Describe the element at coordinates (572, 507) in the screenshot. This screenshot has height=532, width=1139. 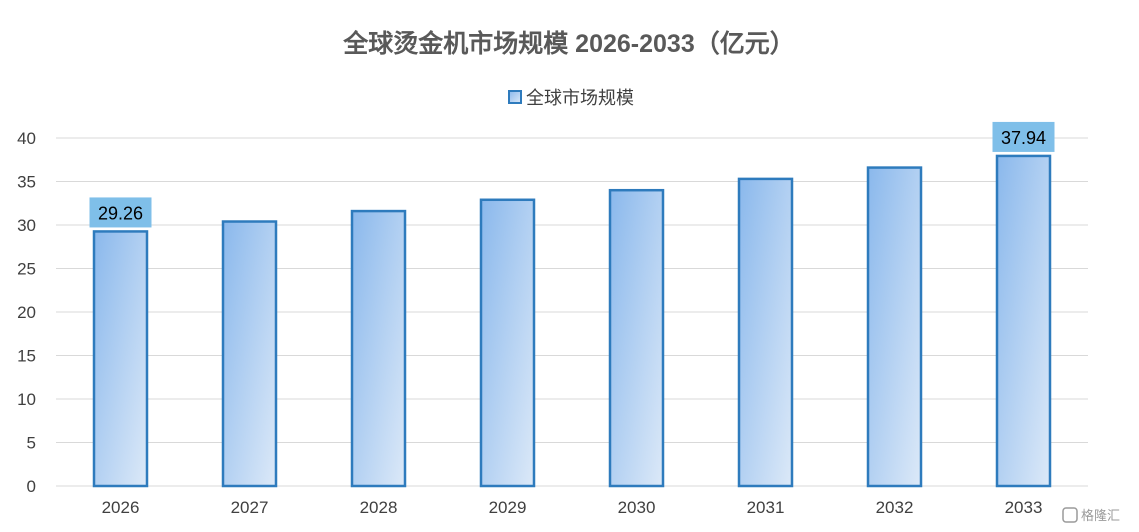
I see `x-axis: 2026 2027 2028 2029 2030 2031 2032 2033` at that location.